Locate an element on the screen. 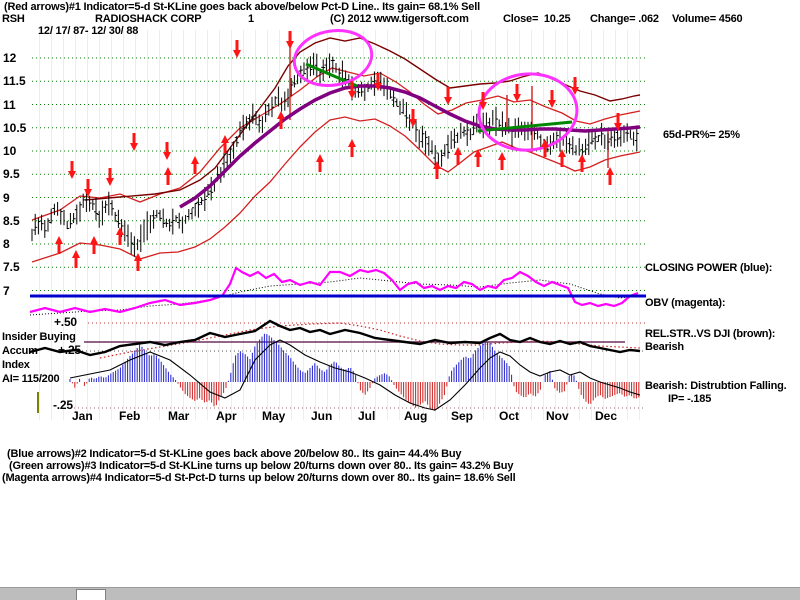  scale-plus25: +.25 is located at coordinates (69, 350).